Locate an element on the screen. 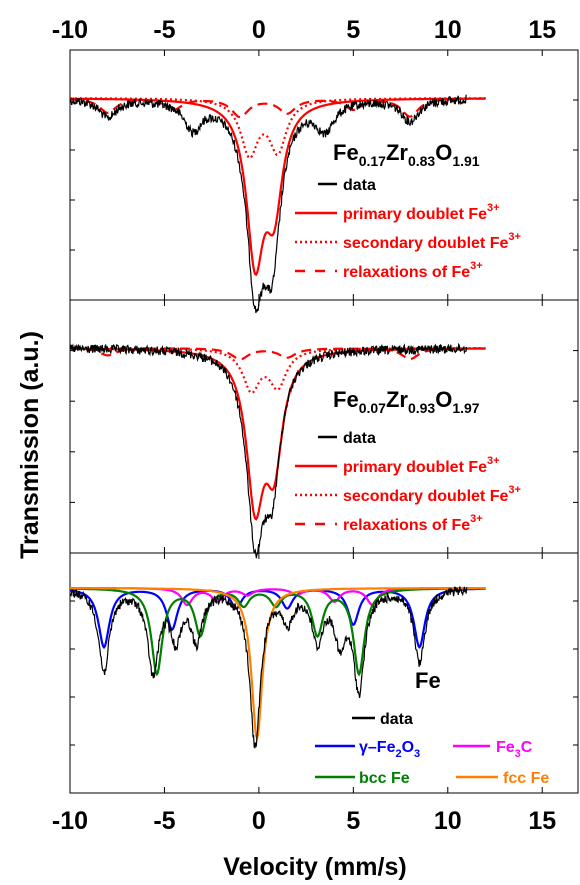 This screenshot has height=885, width=580. bottom-tick-label: 10 is located at coordinates (448, 821).